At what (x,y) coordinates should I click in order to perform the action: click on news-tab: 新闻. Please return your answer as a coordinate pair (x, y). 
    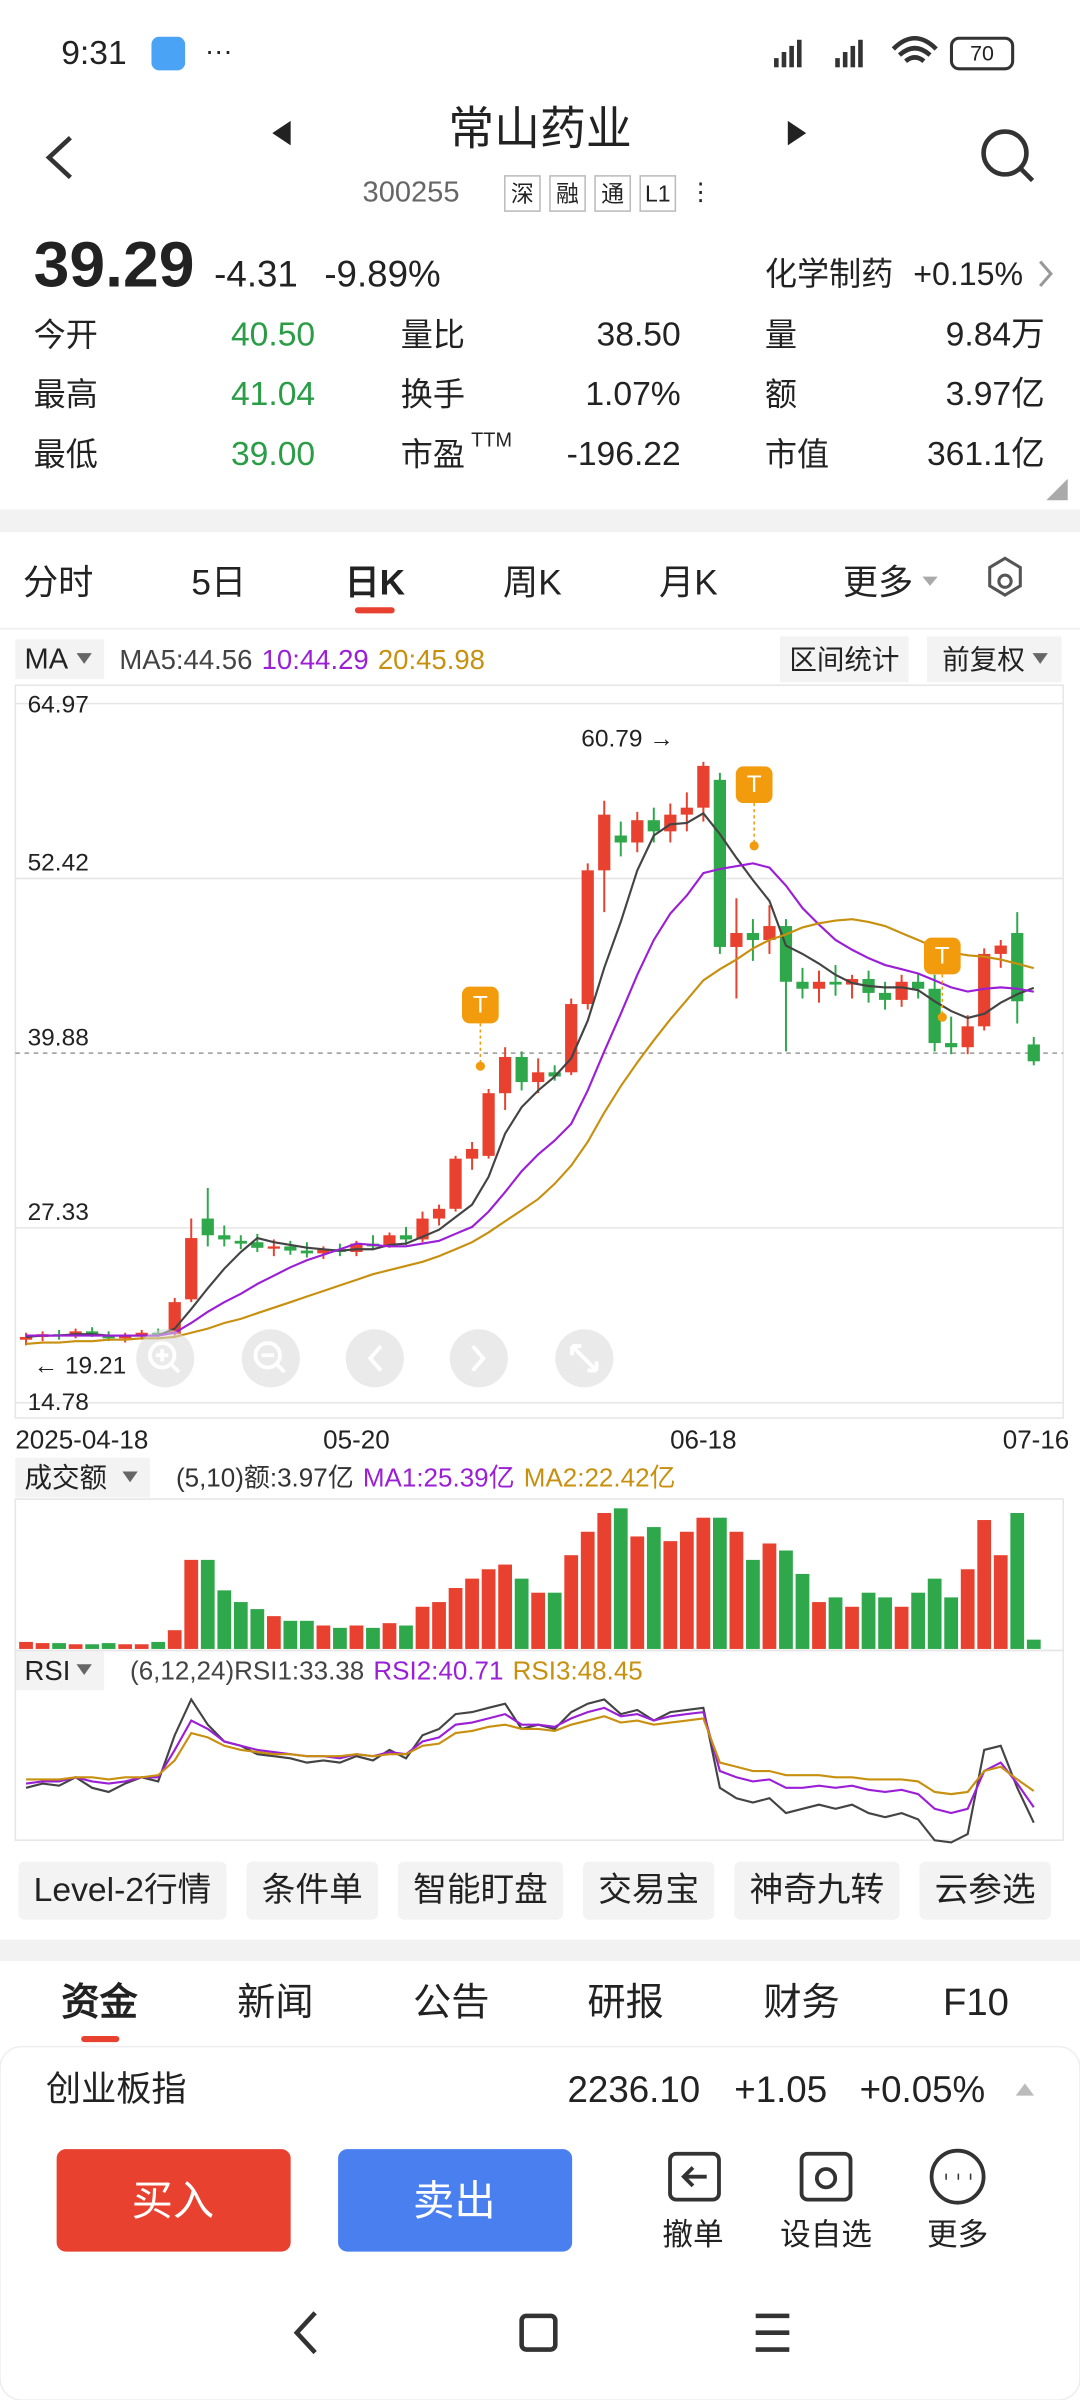
    Looking at the image, I should click on (275, 2002).